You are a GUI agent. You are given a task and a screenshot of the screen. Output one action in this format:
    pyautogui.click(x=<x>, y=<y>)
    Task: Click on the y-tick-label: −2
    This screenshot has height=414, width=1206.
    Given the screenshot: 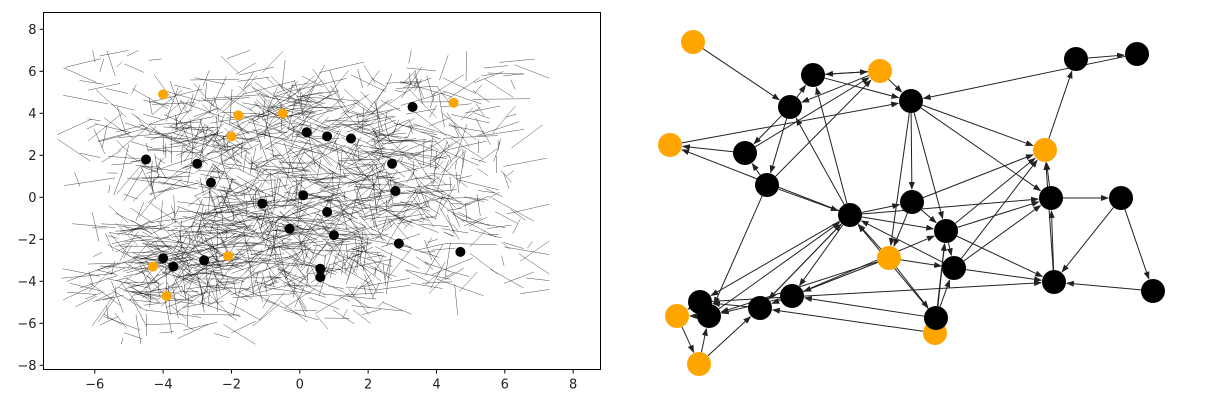 What is the action you would take?
    pyautogui.click(x=26, y=240)
    